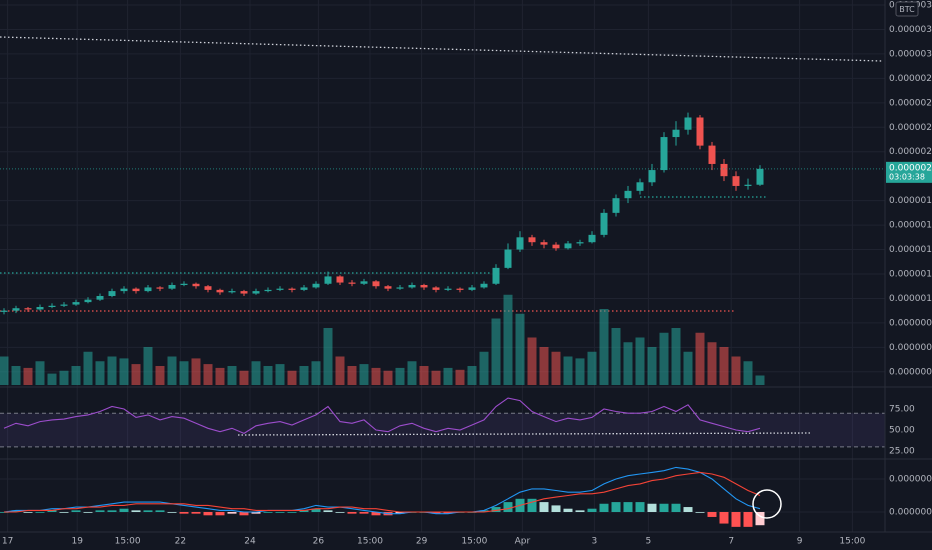  I want to click on signal-line, so click(382, 492).